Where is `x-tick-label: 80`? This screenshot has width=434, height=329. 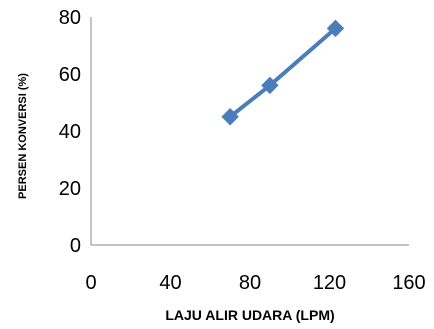 x-tick-label: 80 is located at coordinates (250, 283).